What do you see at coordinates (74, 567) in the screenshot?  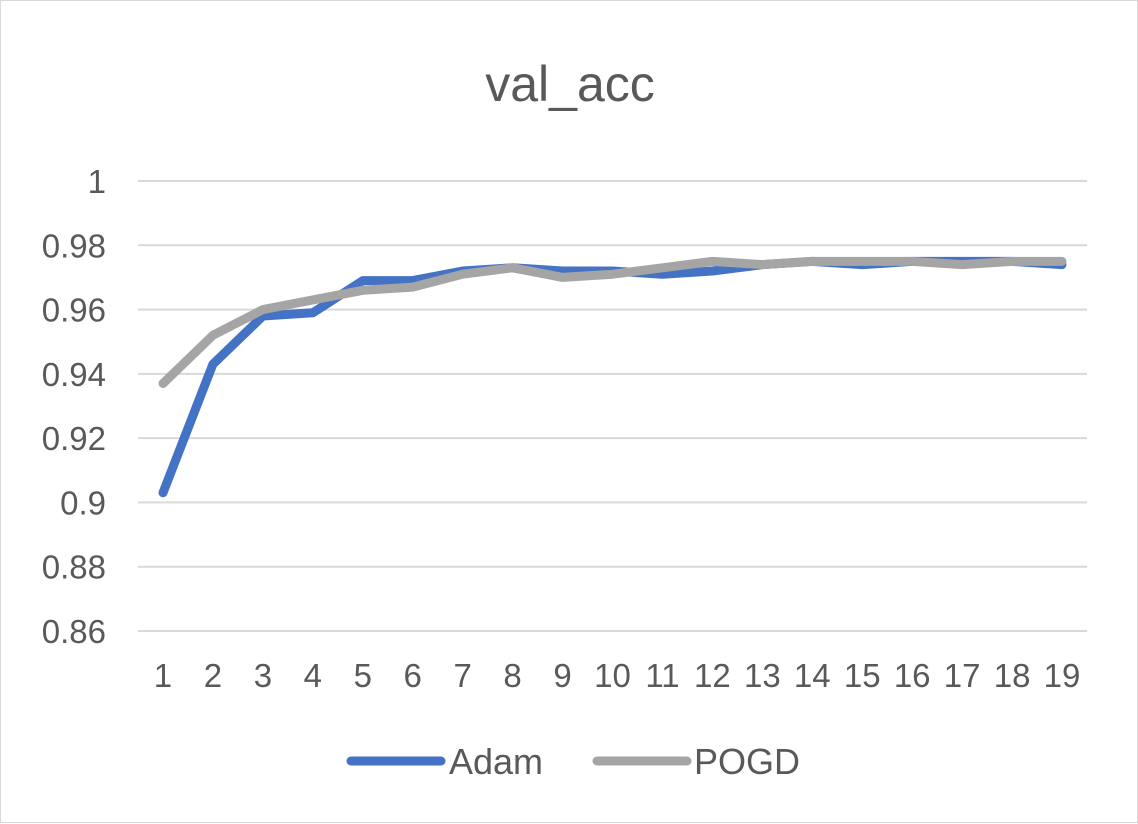 I see `y-tick-label: 0.88` at bounding box center [74, 567].